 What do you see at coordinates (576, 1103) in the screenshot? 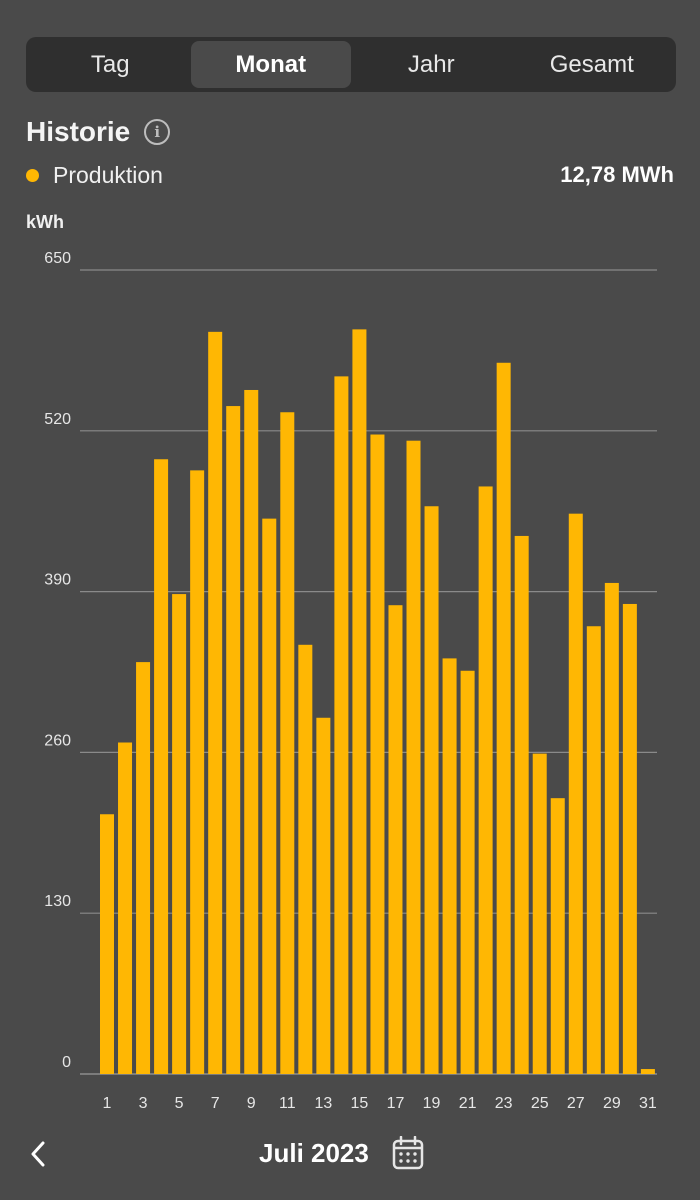
I see `x-tick-label: 27` at bounding box center [576, 1103].